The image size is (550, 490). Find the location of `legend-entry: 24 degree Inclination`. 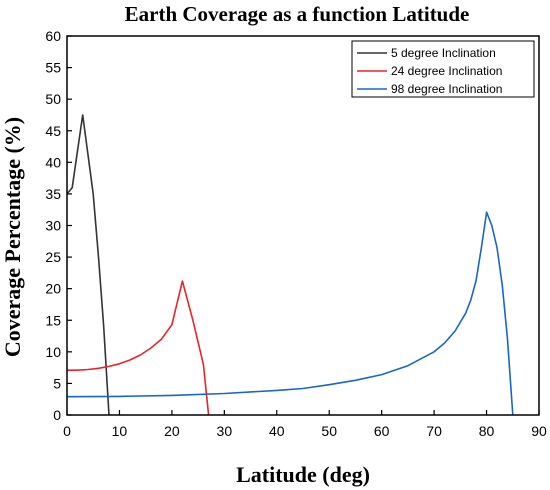

legend-entry: 24 degree Inclination is located at coordinates (446, 71).